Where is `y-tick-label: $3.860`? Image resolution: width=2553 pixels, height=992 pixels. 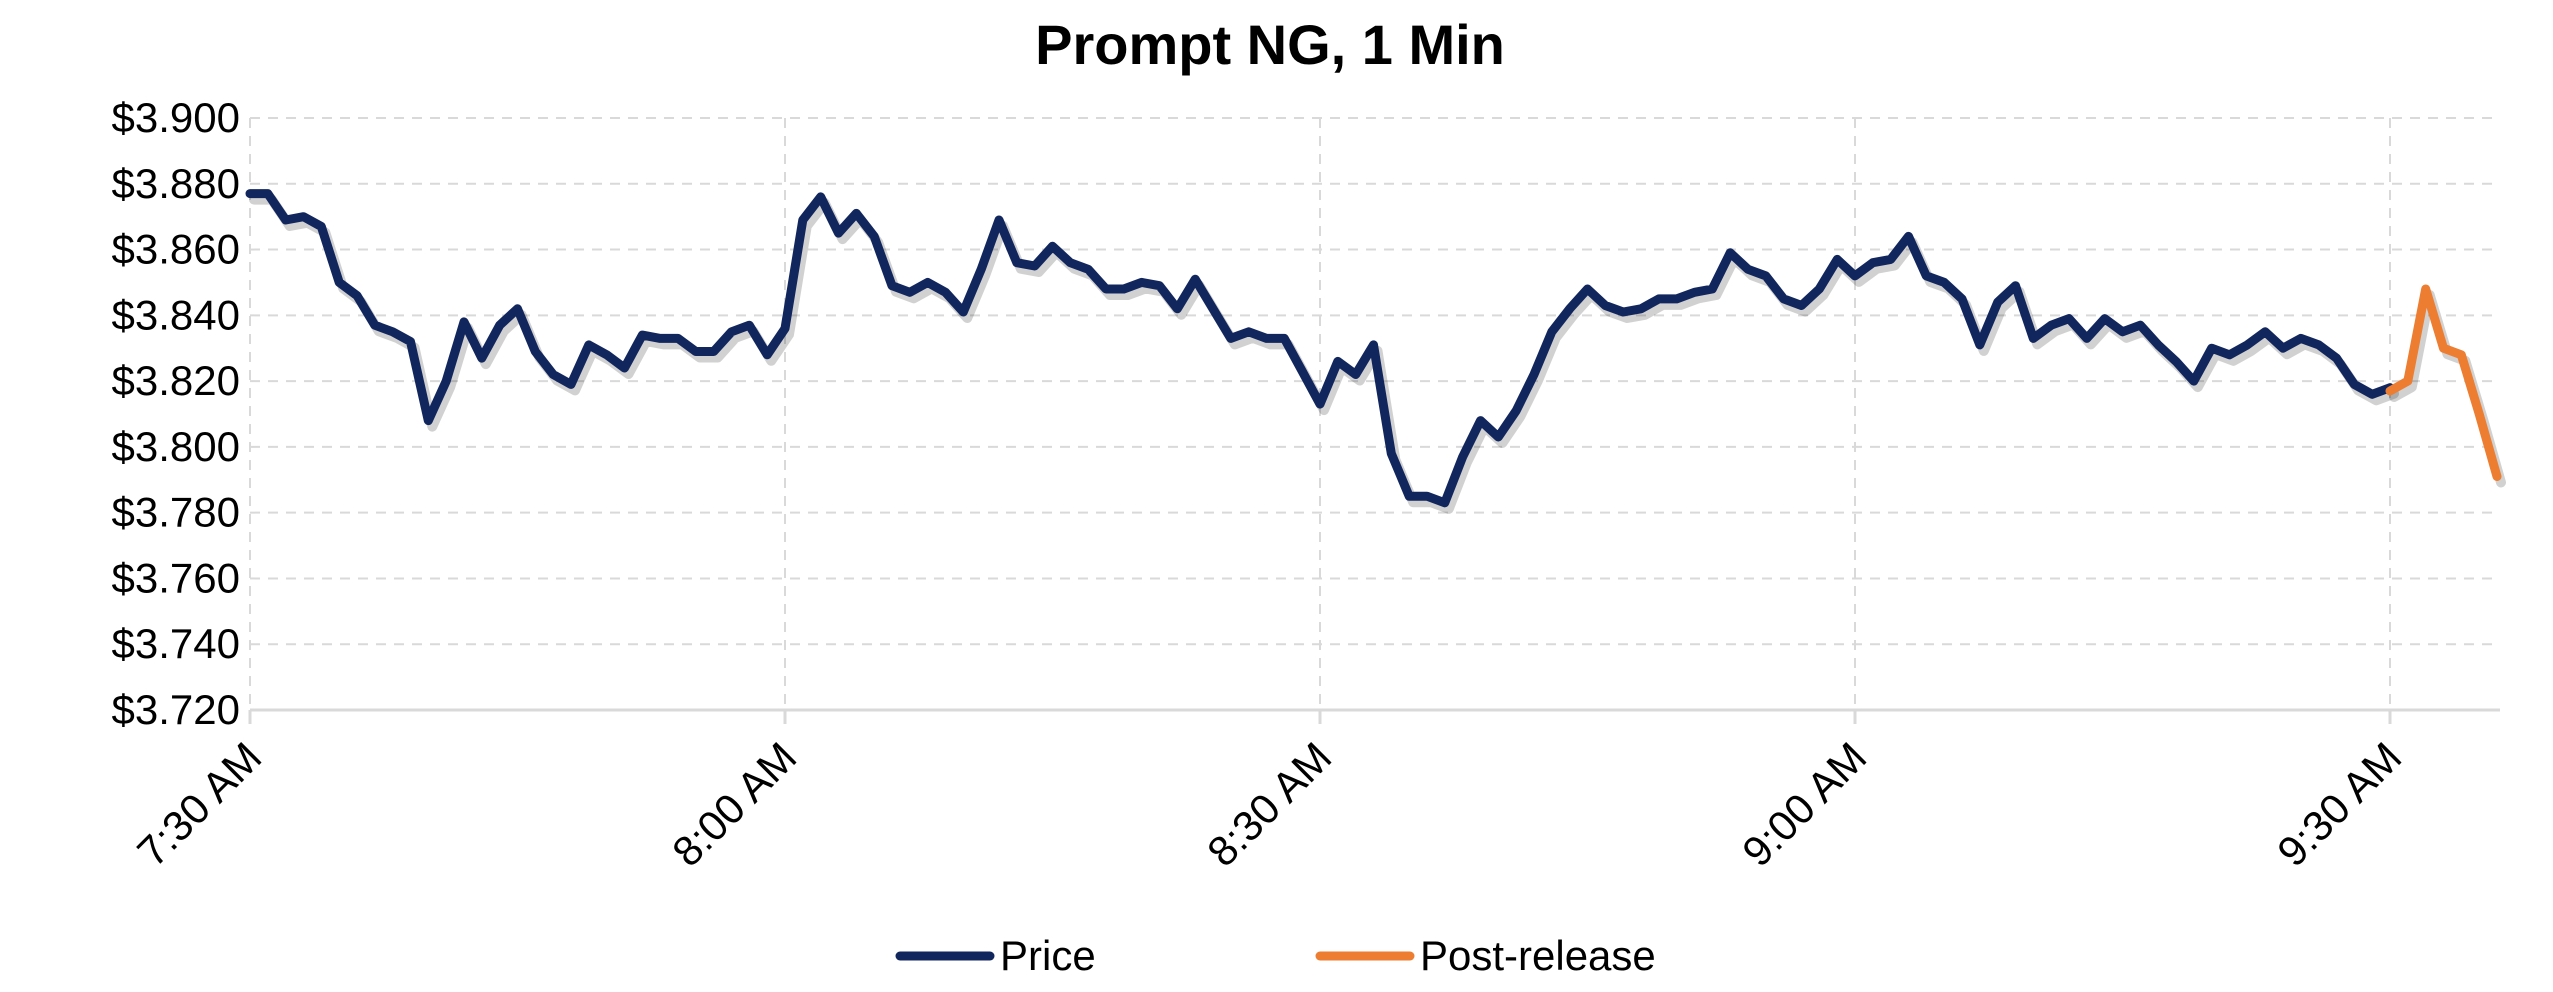 y-tick-label: $3.860 is located at coordinates (176, 249).